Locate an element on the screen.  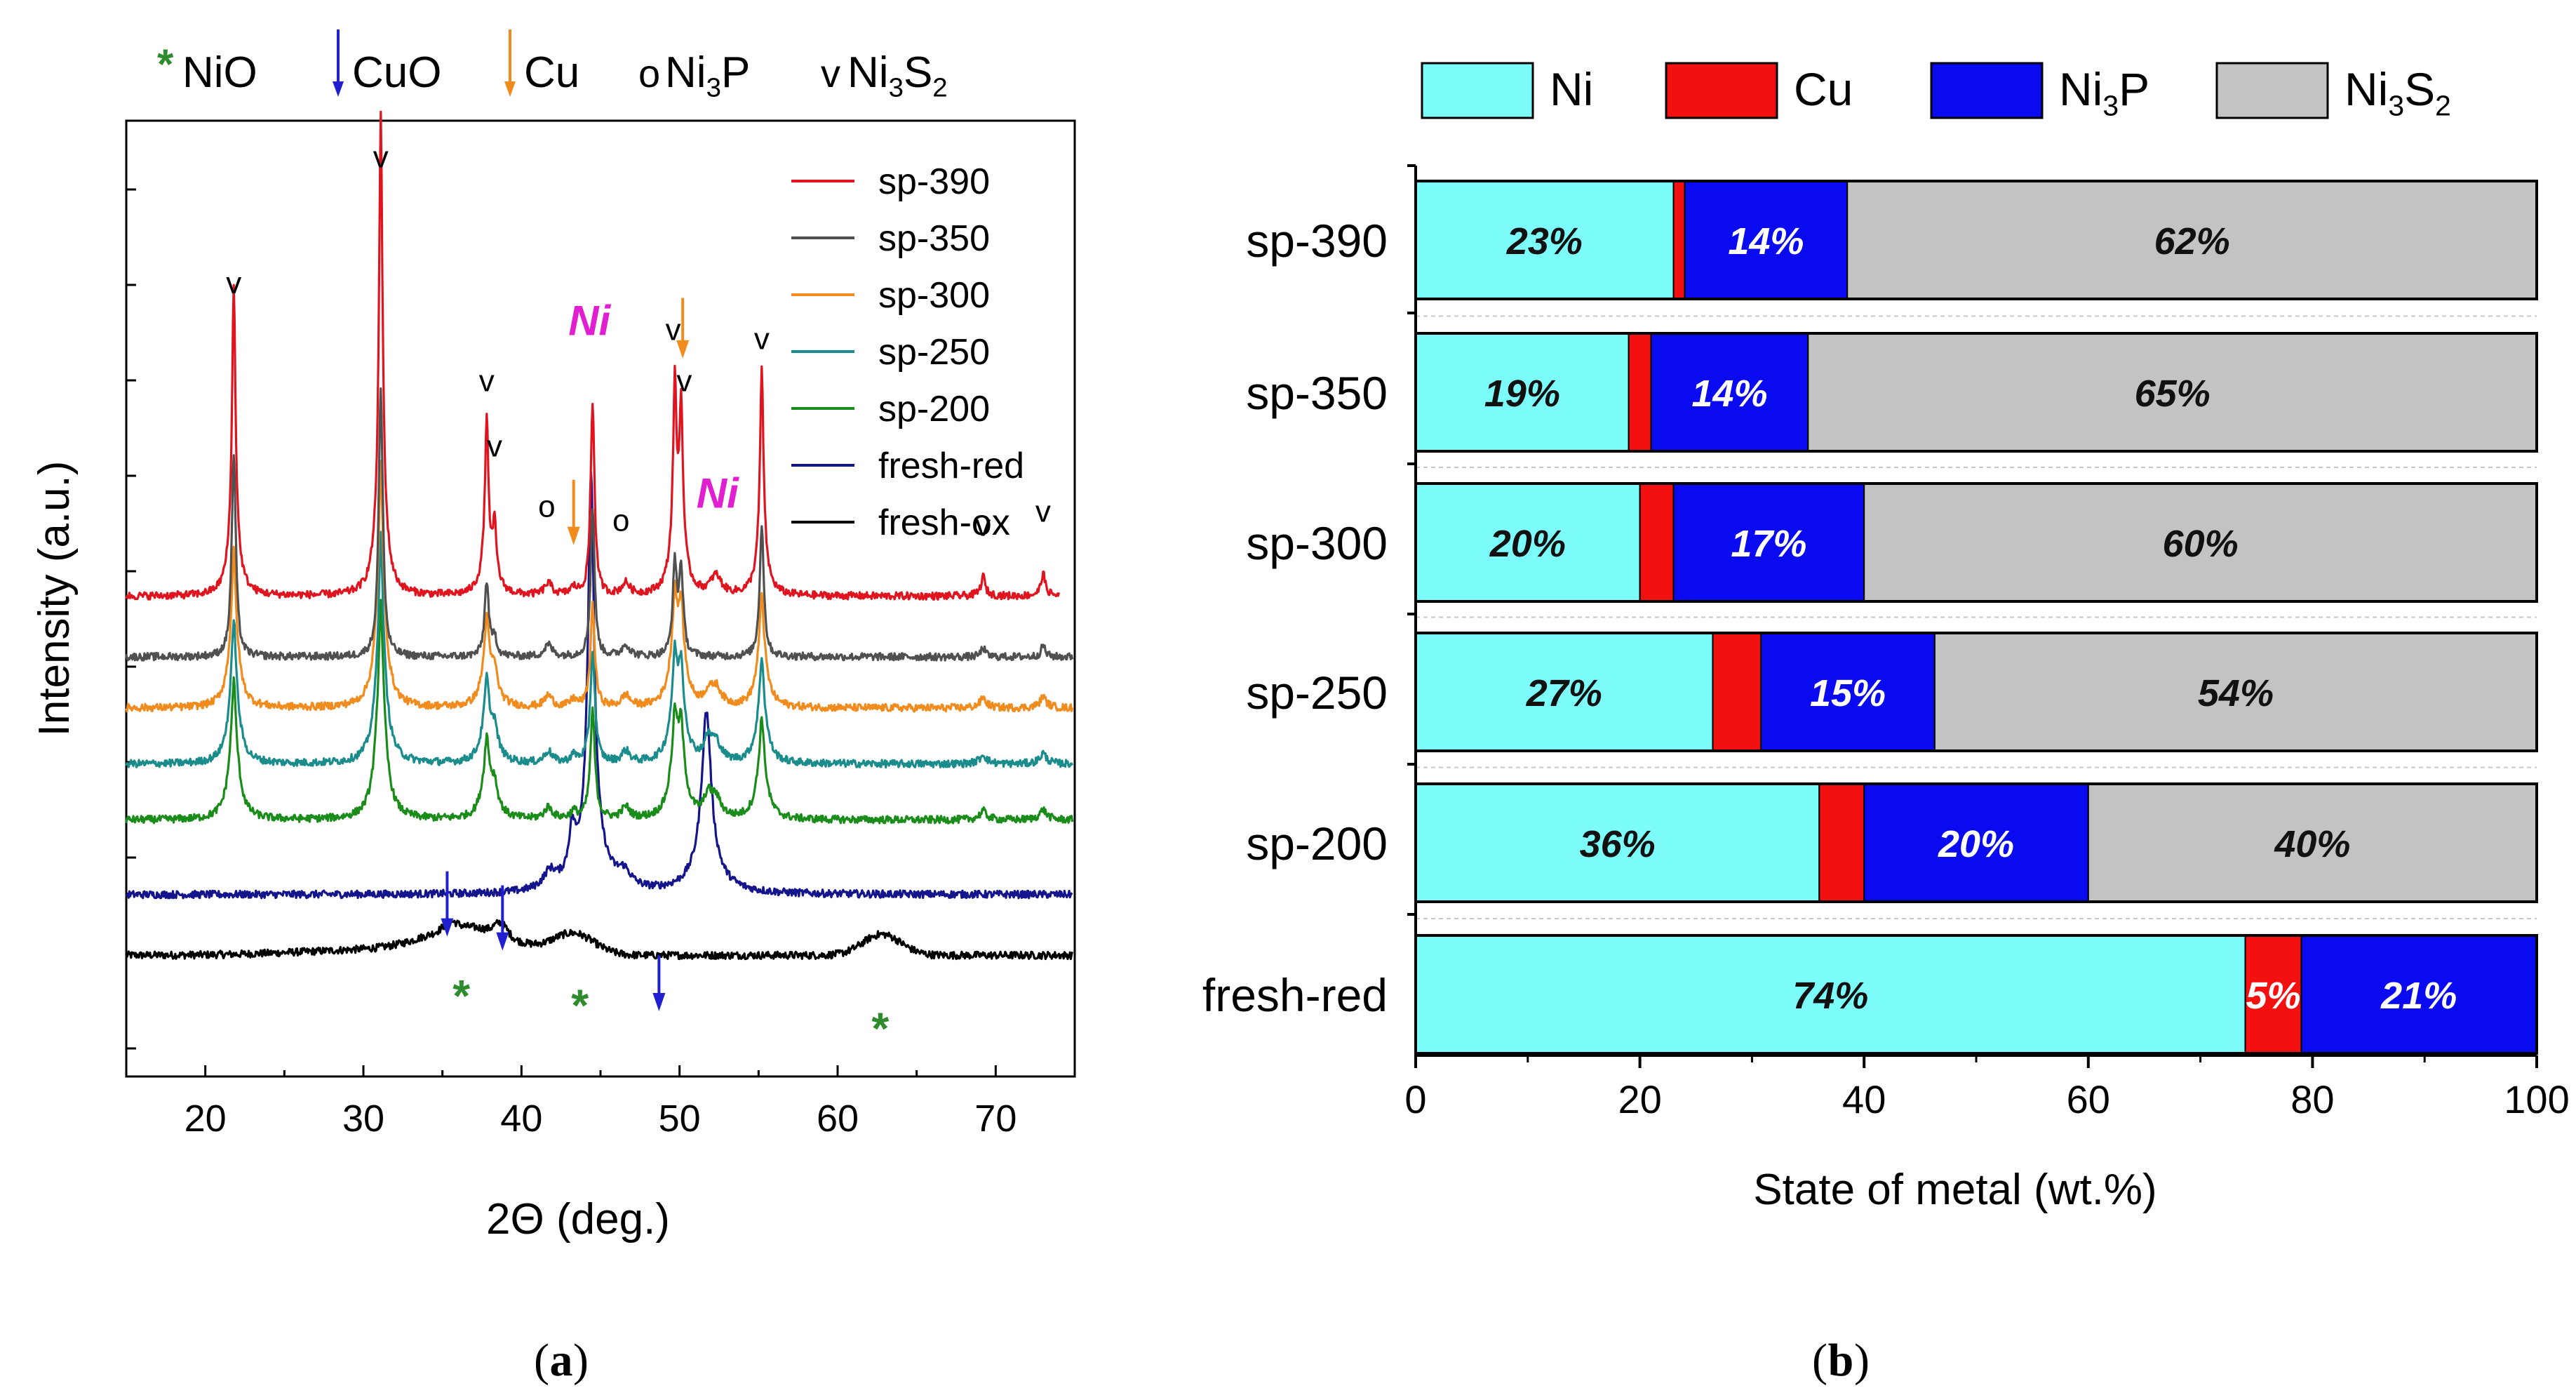
bar-value-label: 15% is located at coordinates (1848, 693).